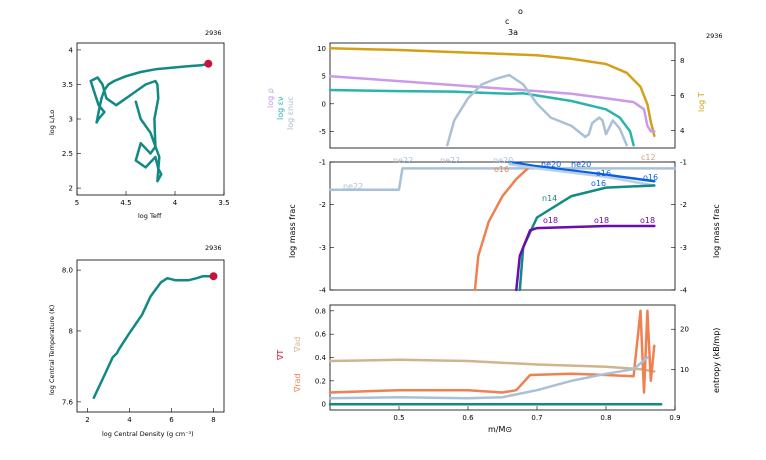 This screenshot has width=766, height=460. What do you see at coordinates (683, 163) in the screenshot?
I see `ab-y2-tick-label: -1` at bounding box center [683, 163].